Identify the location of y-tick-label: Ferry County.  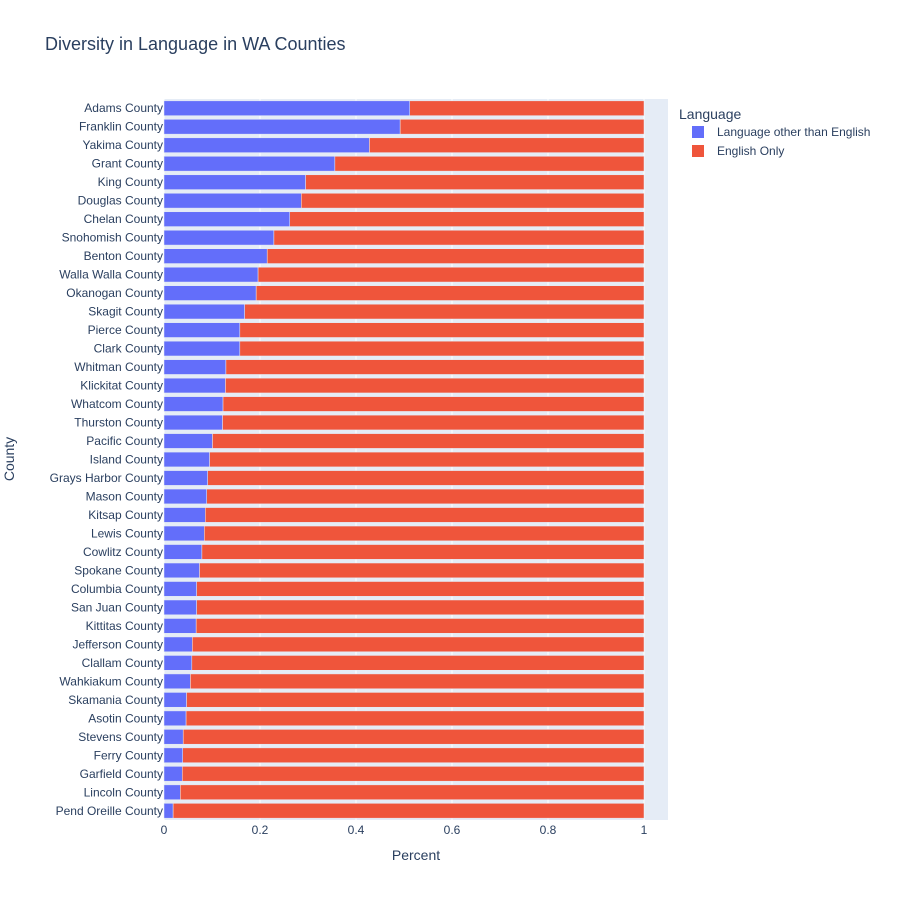
(128, 755).